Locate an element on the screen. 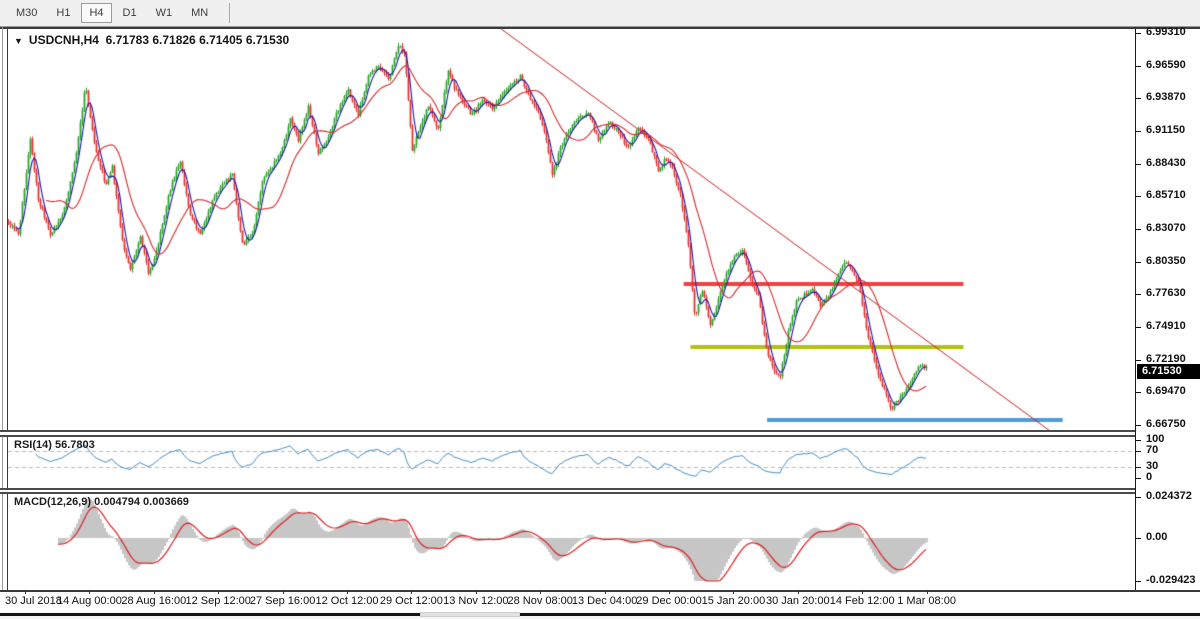 The image size is (1200, 619). price-scale-label: 6.99310 is located at coordinates (1166, 32).